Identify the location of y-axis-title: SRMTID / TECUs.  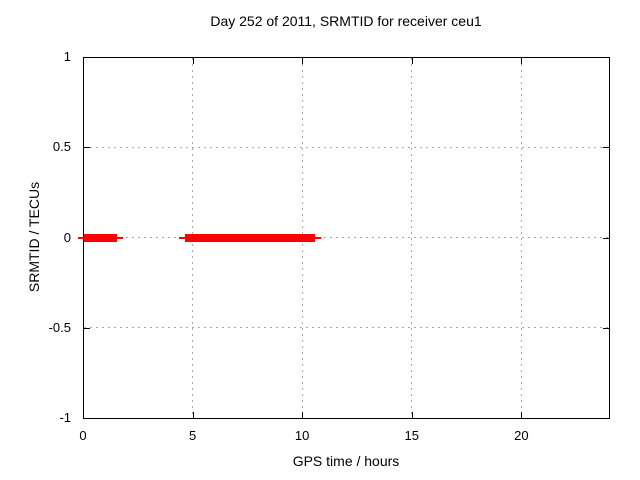
(34, 237).